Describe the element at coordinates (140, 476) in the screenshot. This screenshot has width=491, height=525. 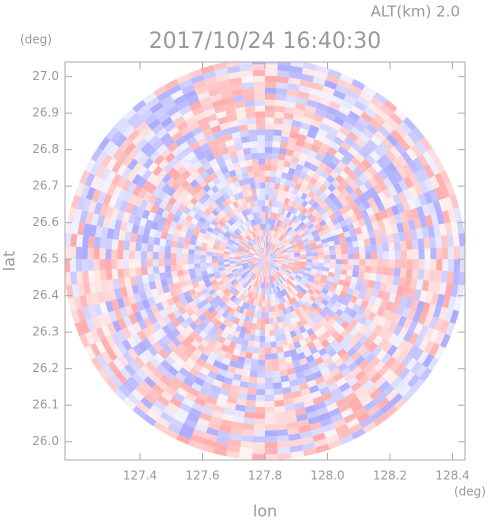
I see `x-tick-label: 127.4` at that location.